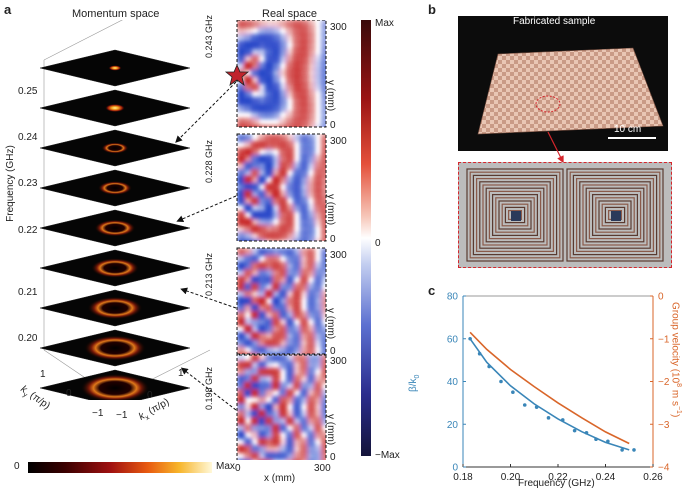 This screenshot has width=688, height=493. I want to click on x-tick: 0, so click(238, 468).